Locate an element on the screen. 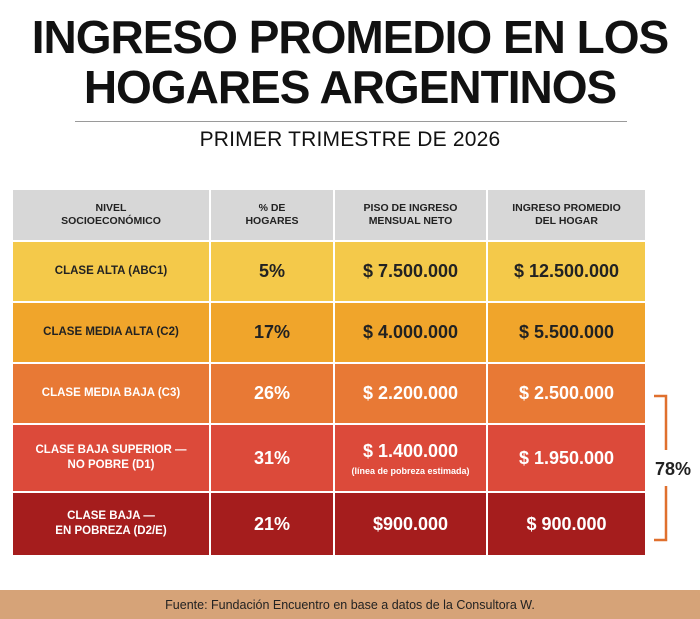 This screenshot has width=700, height=619. floor-cell: $ 7.500.000 is located at coordinates (411, 272).